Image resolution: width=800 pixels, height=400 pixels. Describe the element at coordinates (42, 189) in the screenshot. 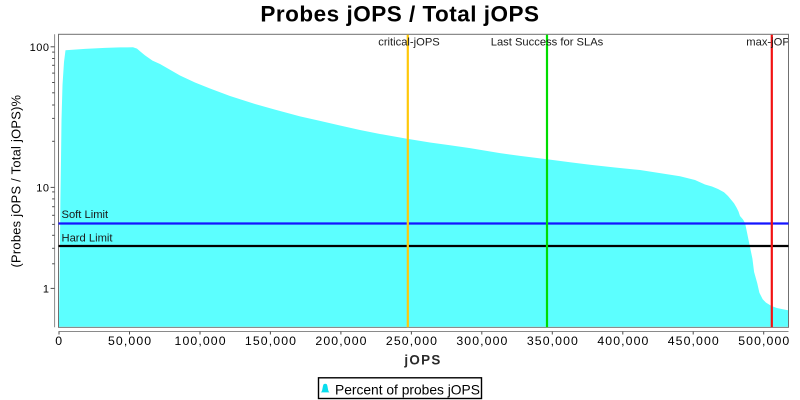

I see `svg-text: 10` at that location.